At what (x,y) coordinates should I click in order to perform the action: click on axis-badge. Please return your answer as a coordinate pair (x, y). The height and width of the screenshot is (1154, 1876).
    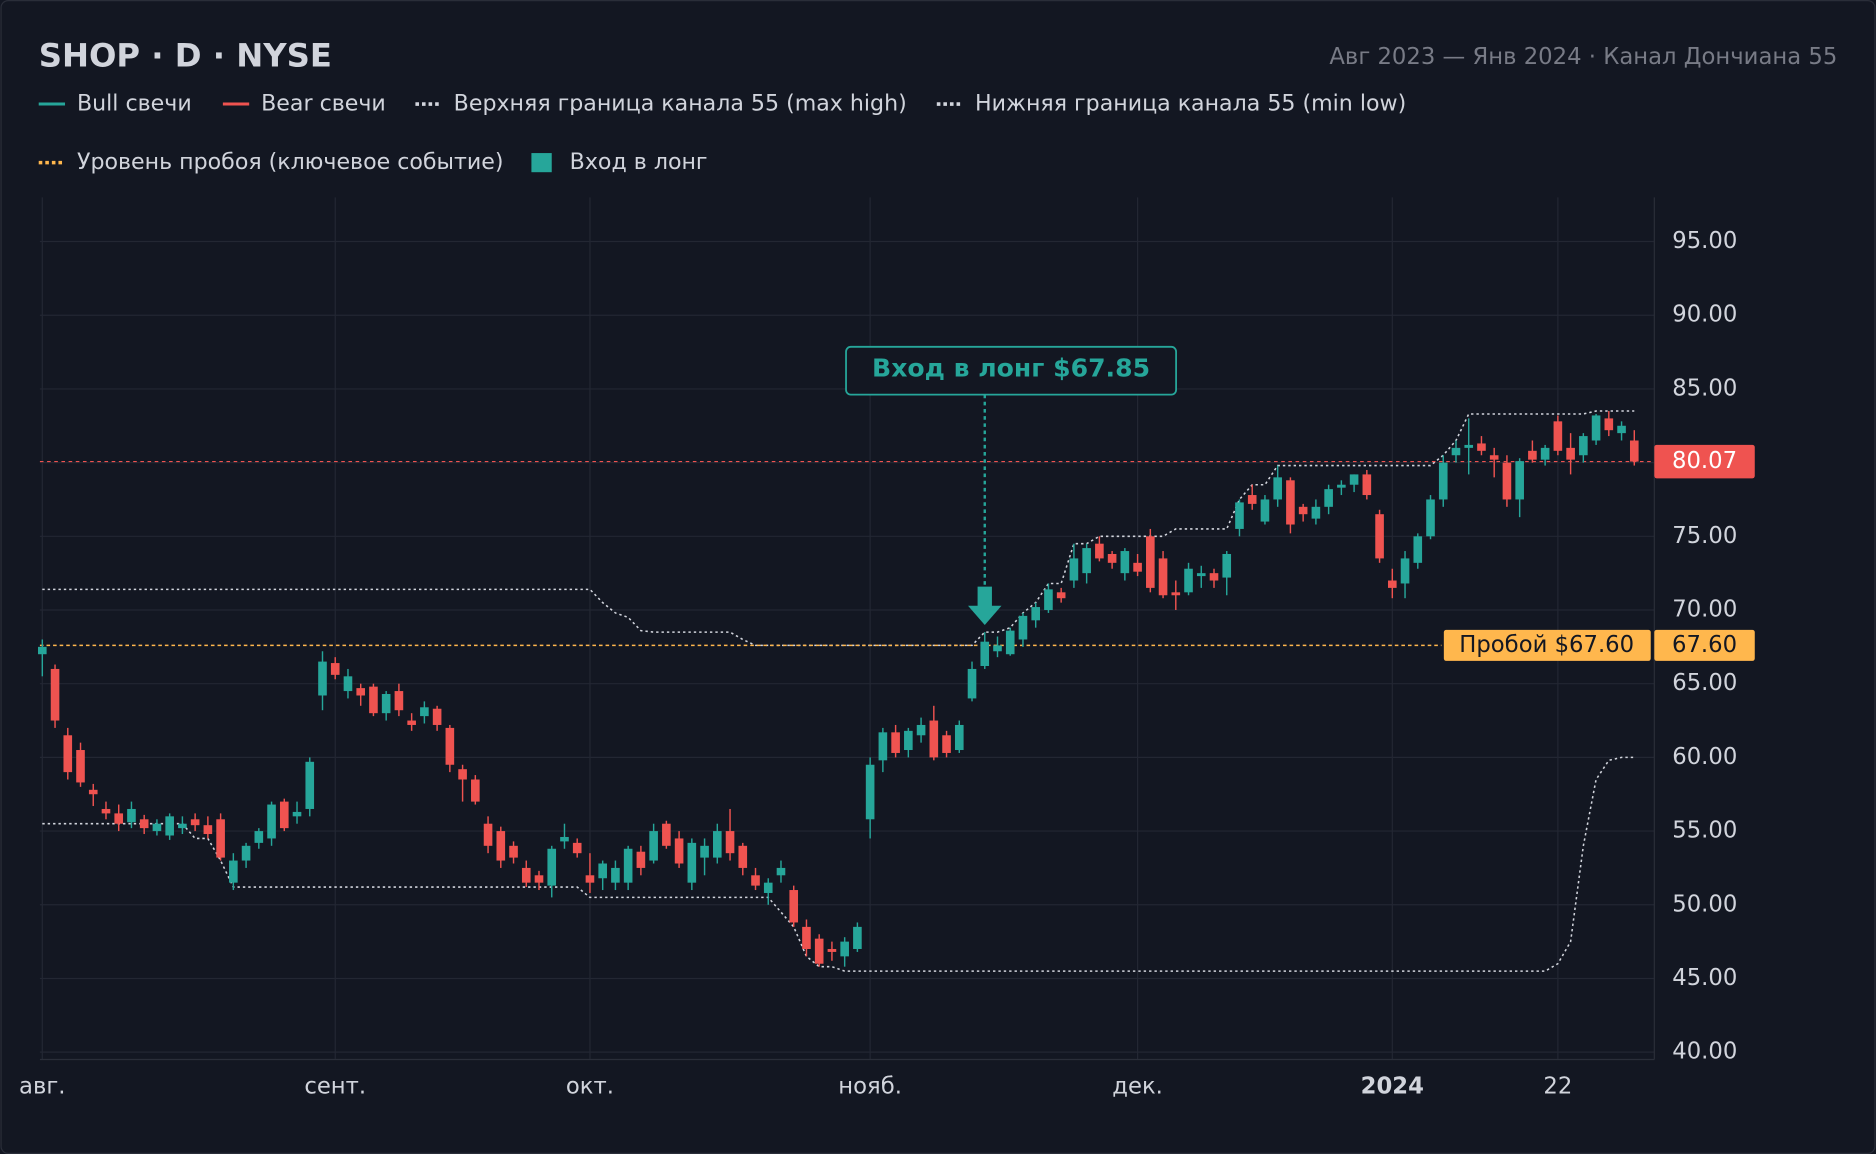
    Looking at the image, I should click on (1704, 645).